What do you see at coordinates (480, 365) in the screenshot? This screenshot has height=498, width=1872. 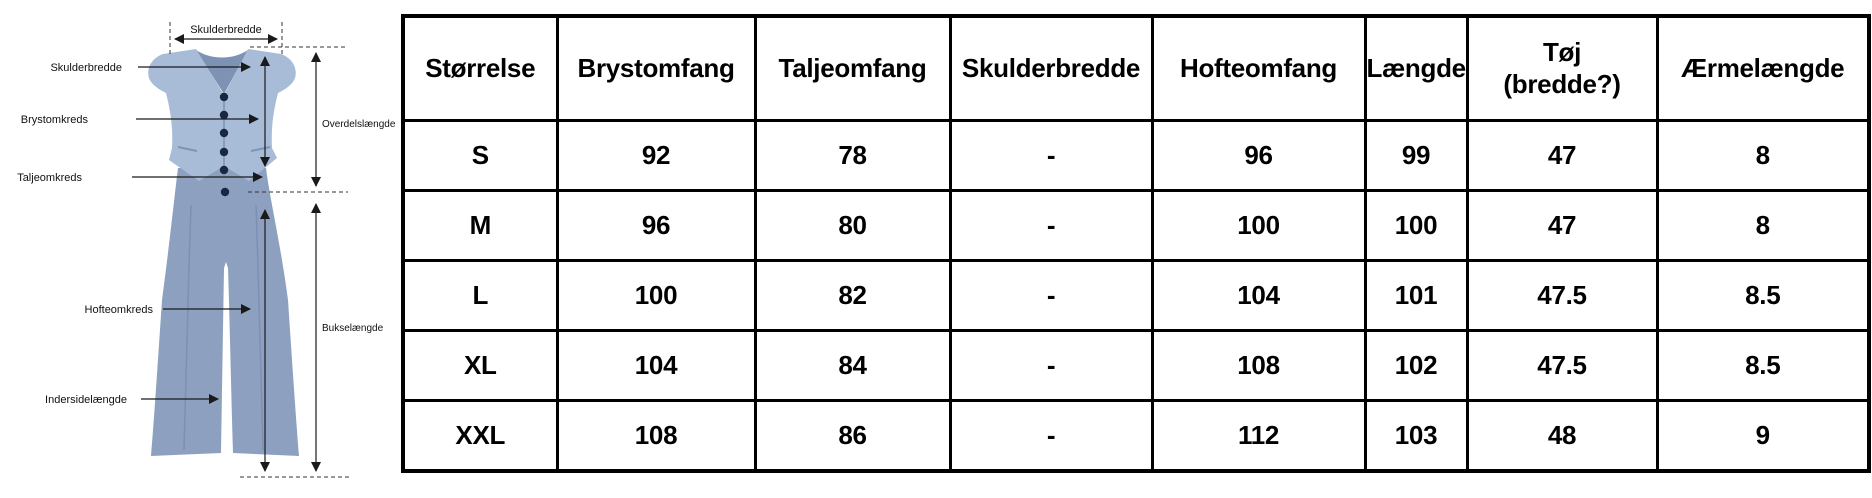 I see `size-cell: XL` at bounding box center [480, 365].